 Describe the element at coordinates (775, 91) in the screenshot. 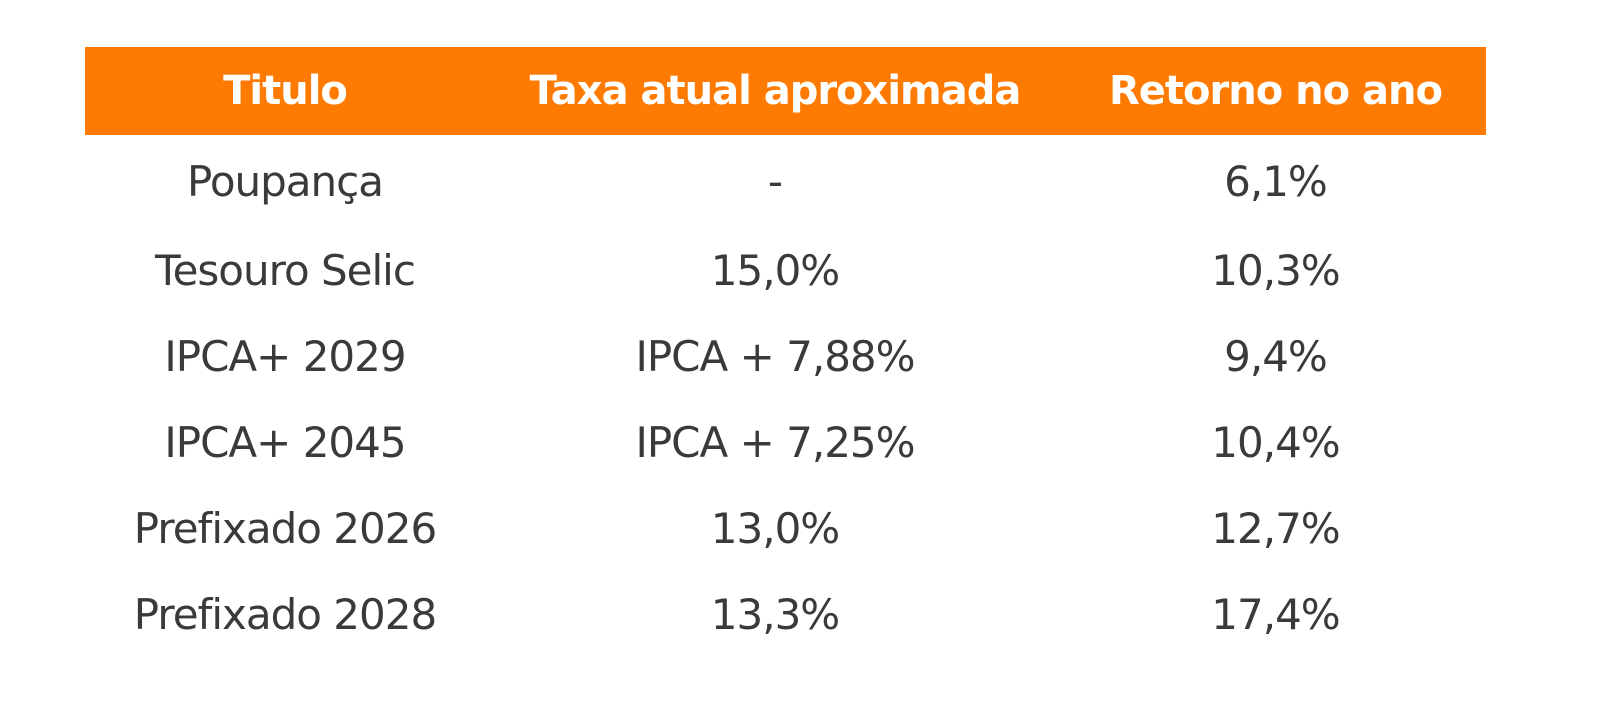

I see `header-taxa-atual: Taxa atual aproximada` at that location.